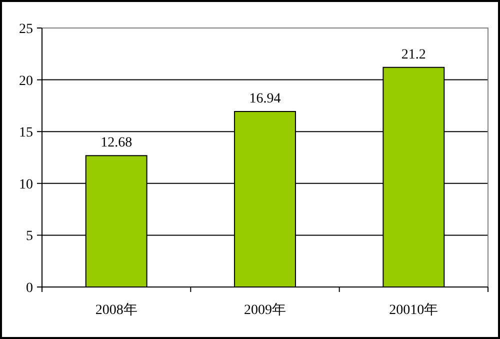  I want to click on y-tick-label: 25, so click(26, 29).